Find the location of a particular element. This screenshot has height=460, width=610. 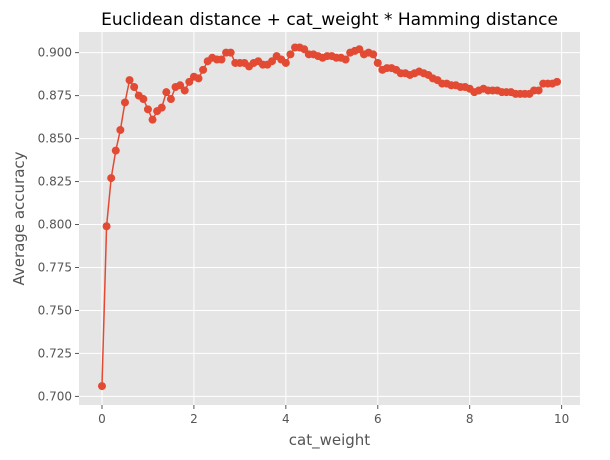

x-axis-label: cat_weight is located at coordinates (330, 440).